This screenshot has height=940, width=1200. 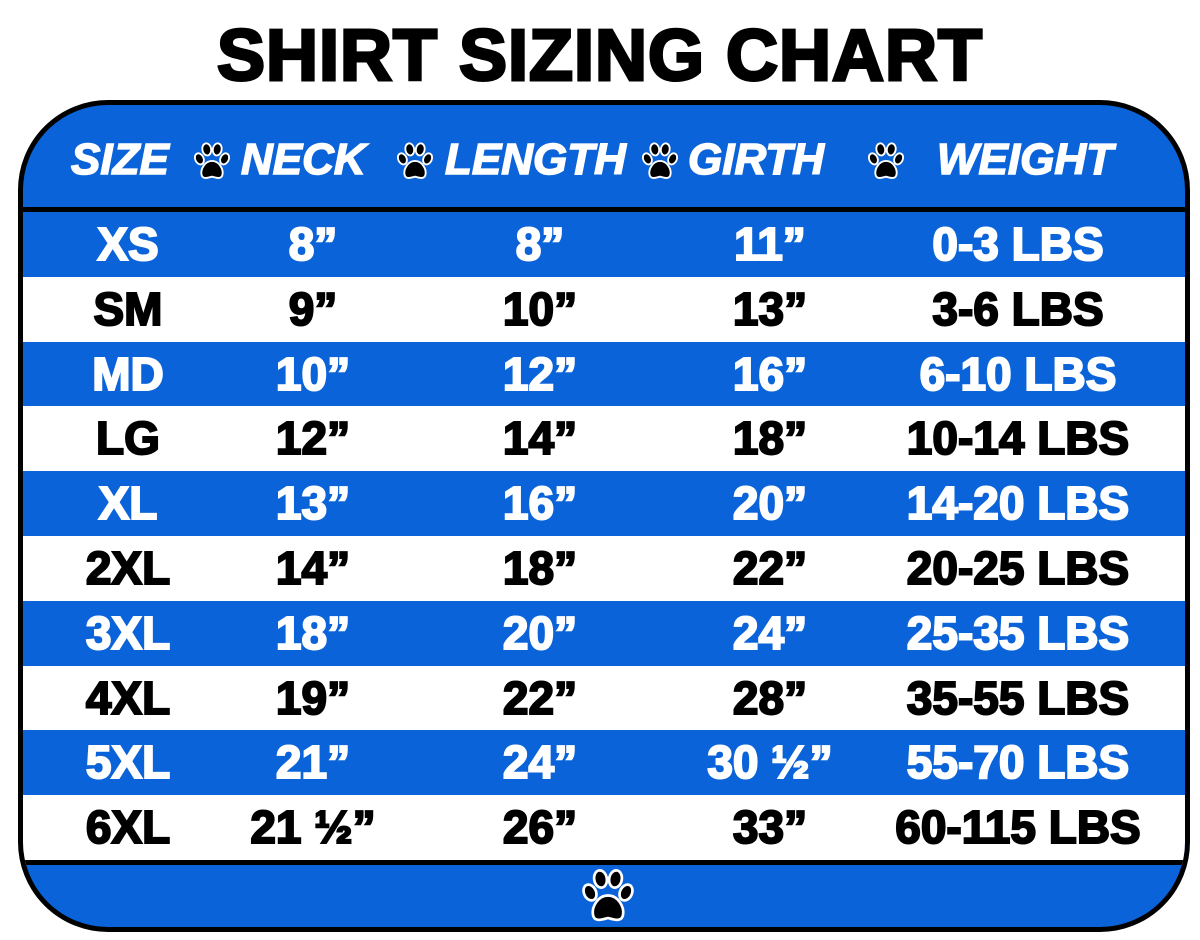 I want to click on cell-neck: 18”, so click(x=313, y=633).